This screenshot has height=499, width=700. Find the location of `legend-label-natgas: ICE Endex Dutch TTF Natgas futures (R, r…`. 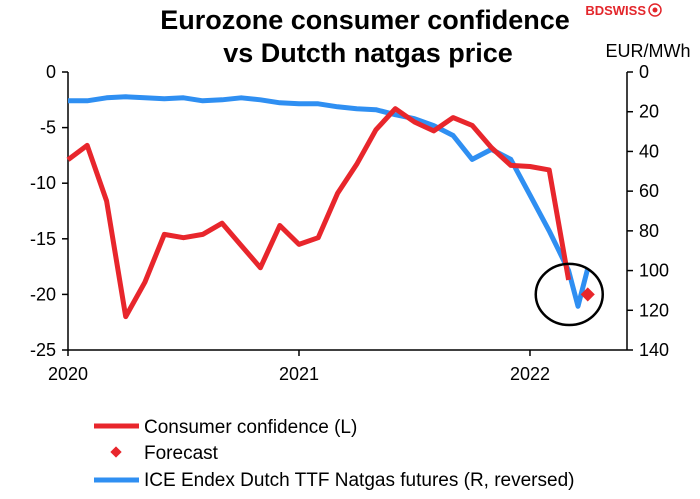

legend-label-natgas: ICE Endex Dutch TTF Natgas futures (R, r… is located at coordinates (359, 480).